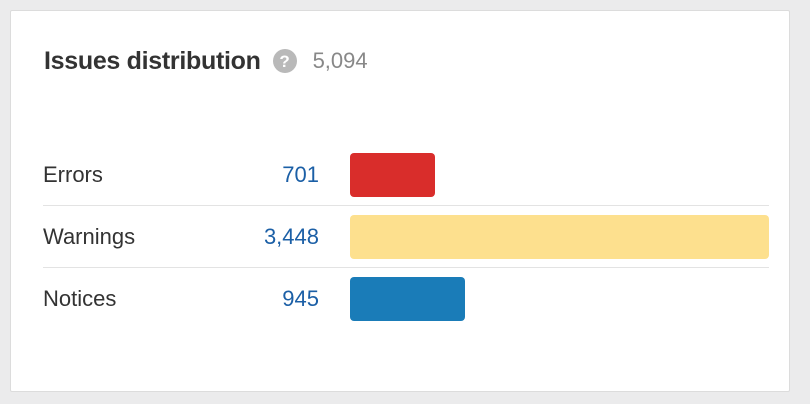 The height and width of the screenshot is (404, 810). Describe the element at coordinates (284, 61) in the screenshot. I see `question-circle-icon: ?` at that location.